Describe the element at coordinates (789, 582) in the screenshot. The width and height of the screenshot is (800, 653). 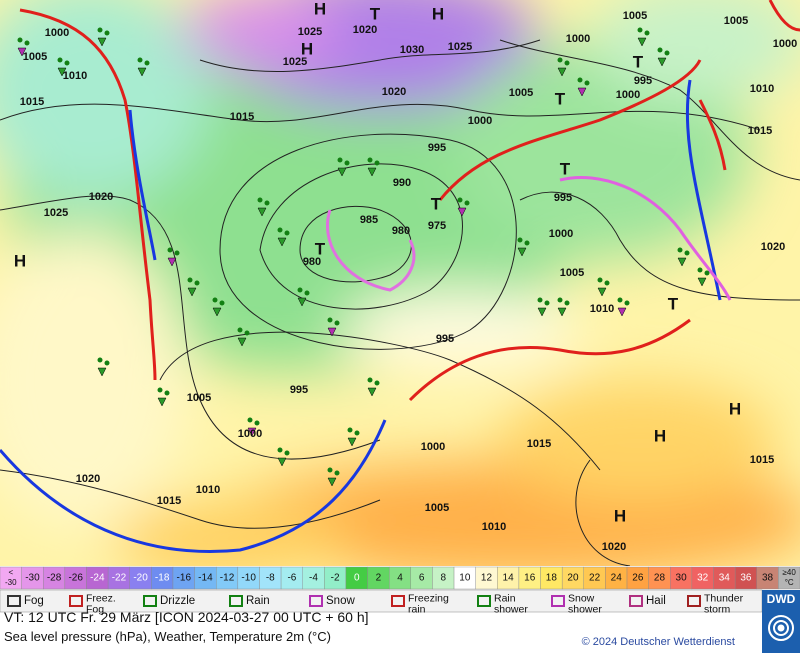
I see `temperature-cell-label: °C` at that location.